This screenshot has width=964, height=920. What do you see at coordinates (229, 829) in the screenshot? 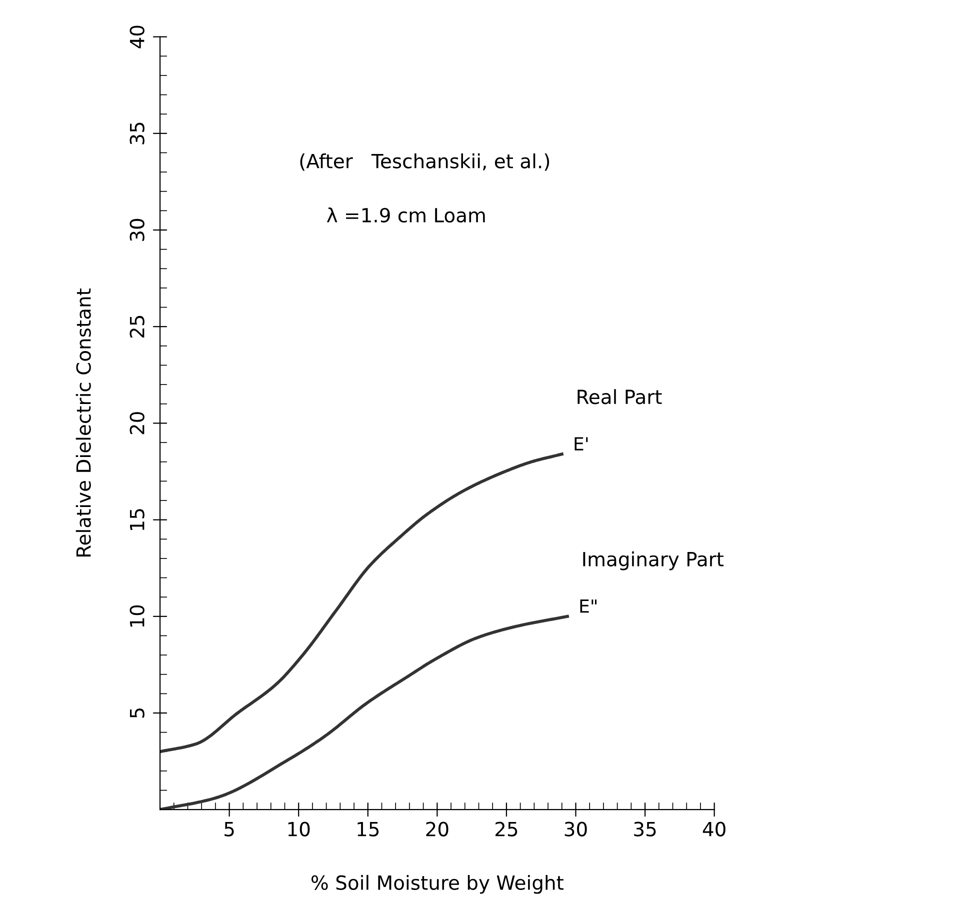
I see `x-tick-label: 5` at bounding box center [229, 829].